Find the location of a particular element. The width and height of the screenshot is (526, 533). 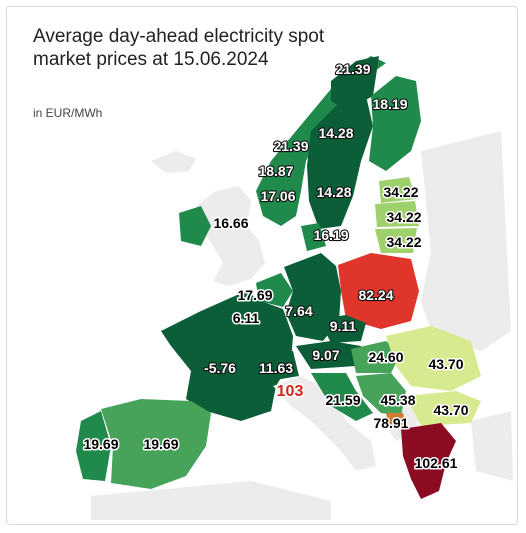

eastern-landmass is located at coordinates (466, 241).